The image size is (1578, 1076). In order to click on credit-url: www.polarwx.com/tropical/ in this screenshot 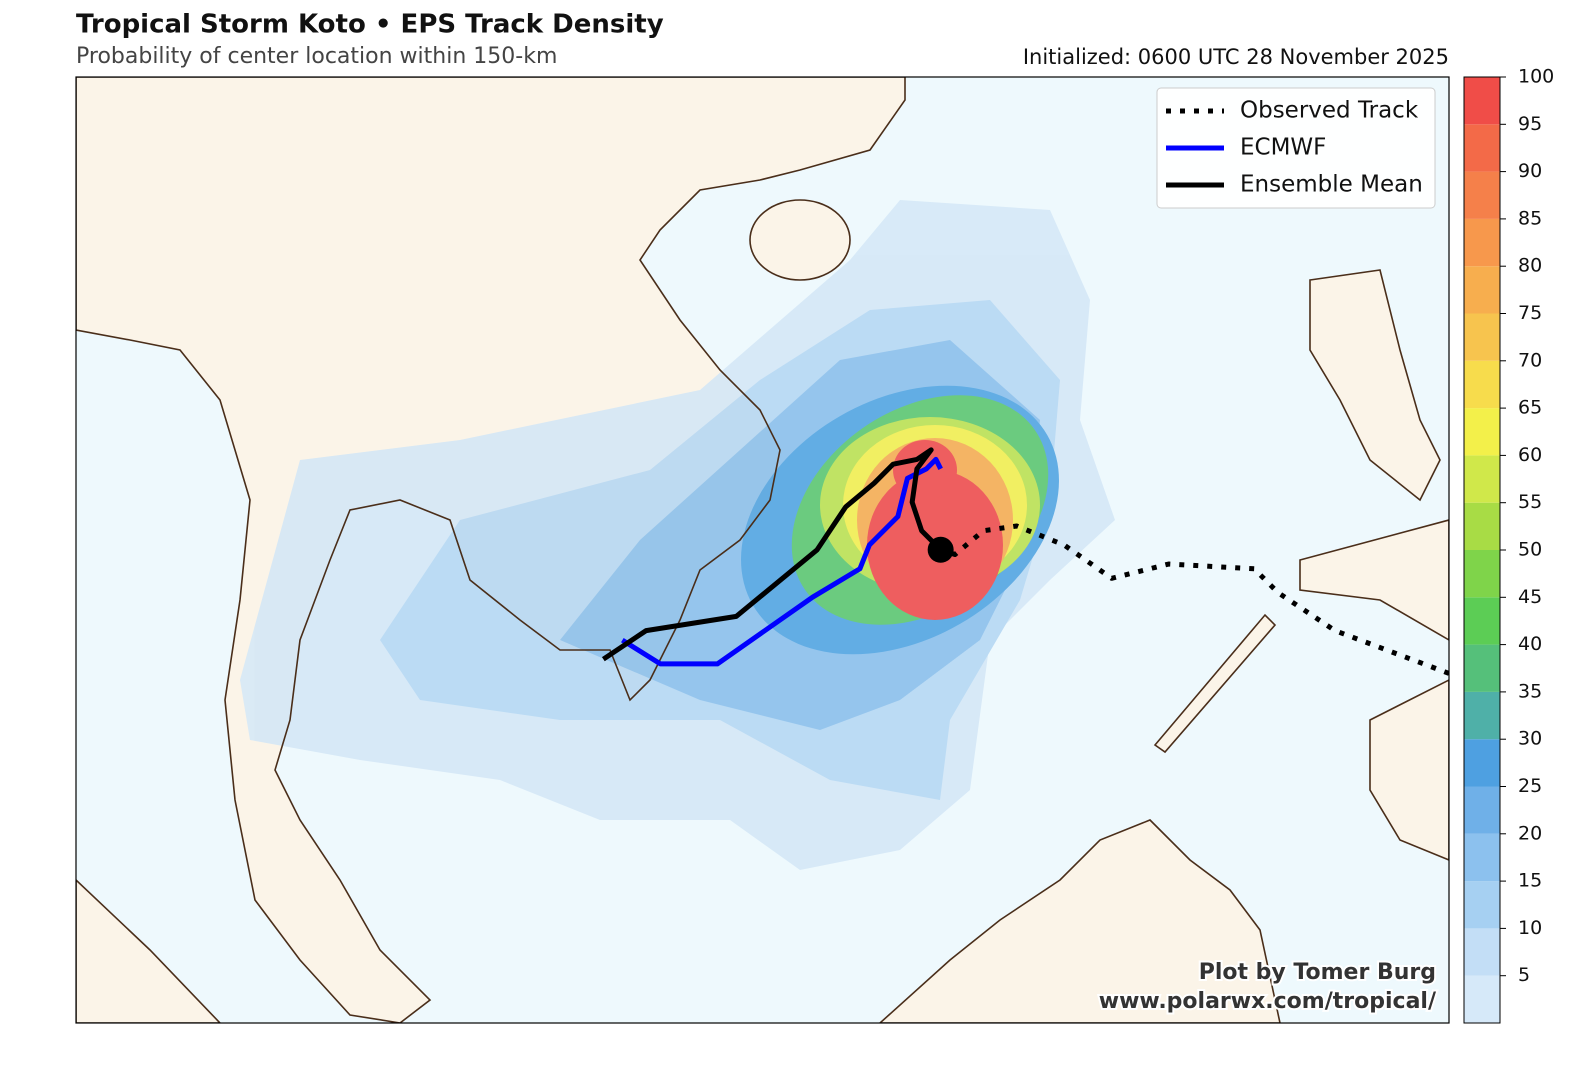, I will do `click(1268, 1001)`.